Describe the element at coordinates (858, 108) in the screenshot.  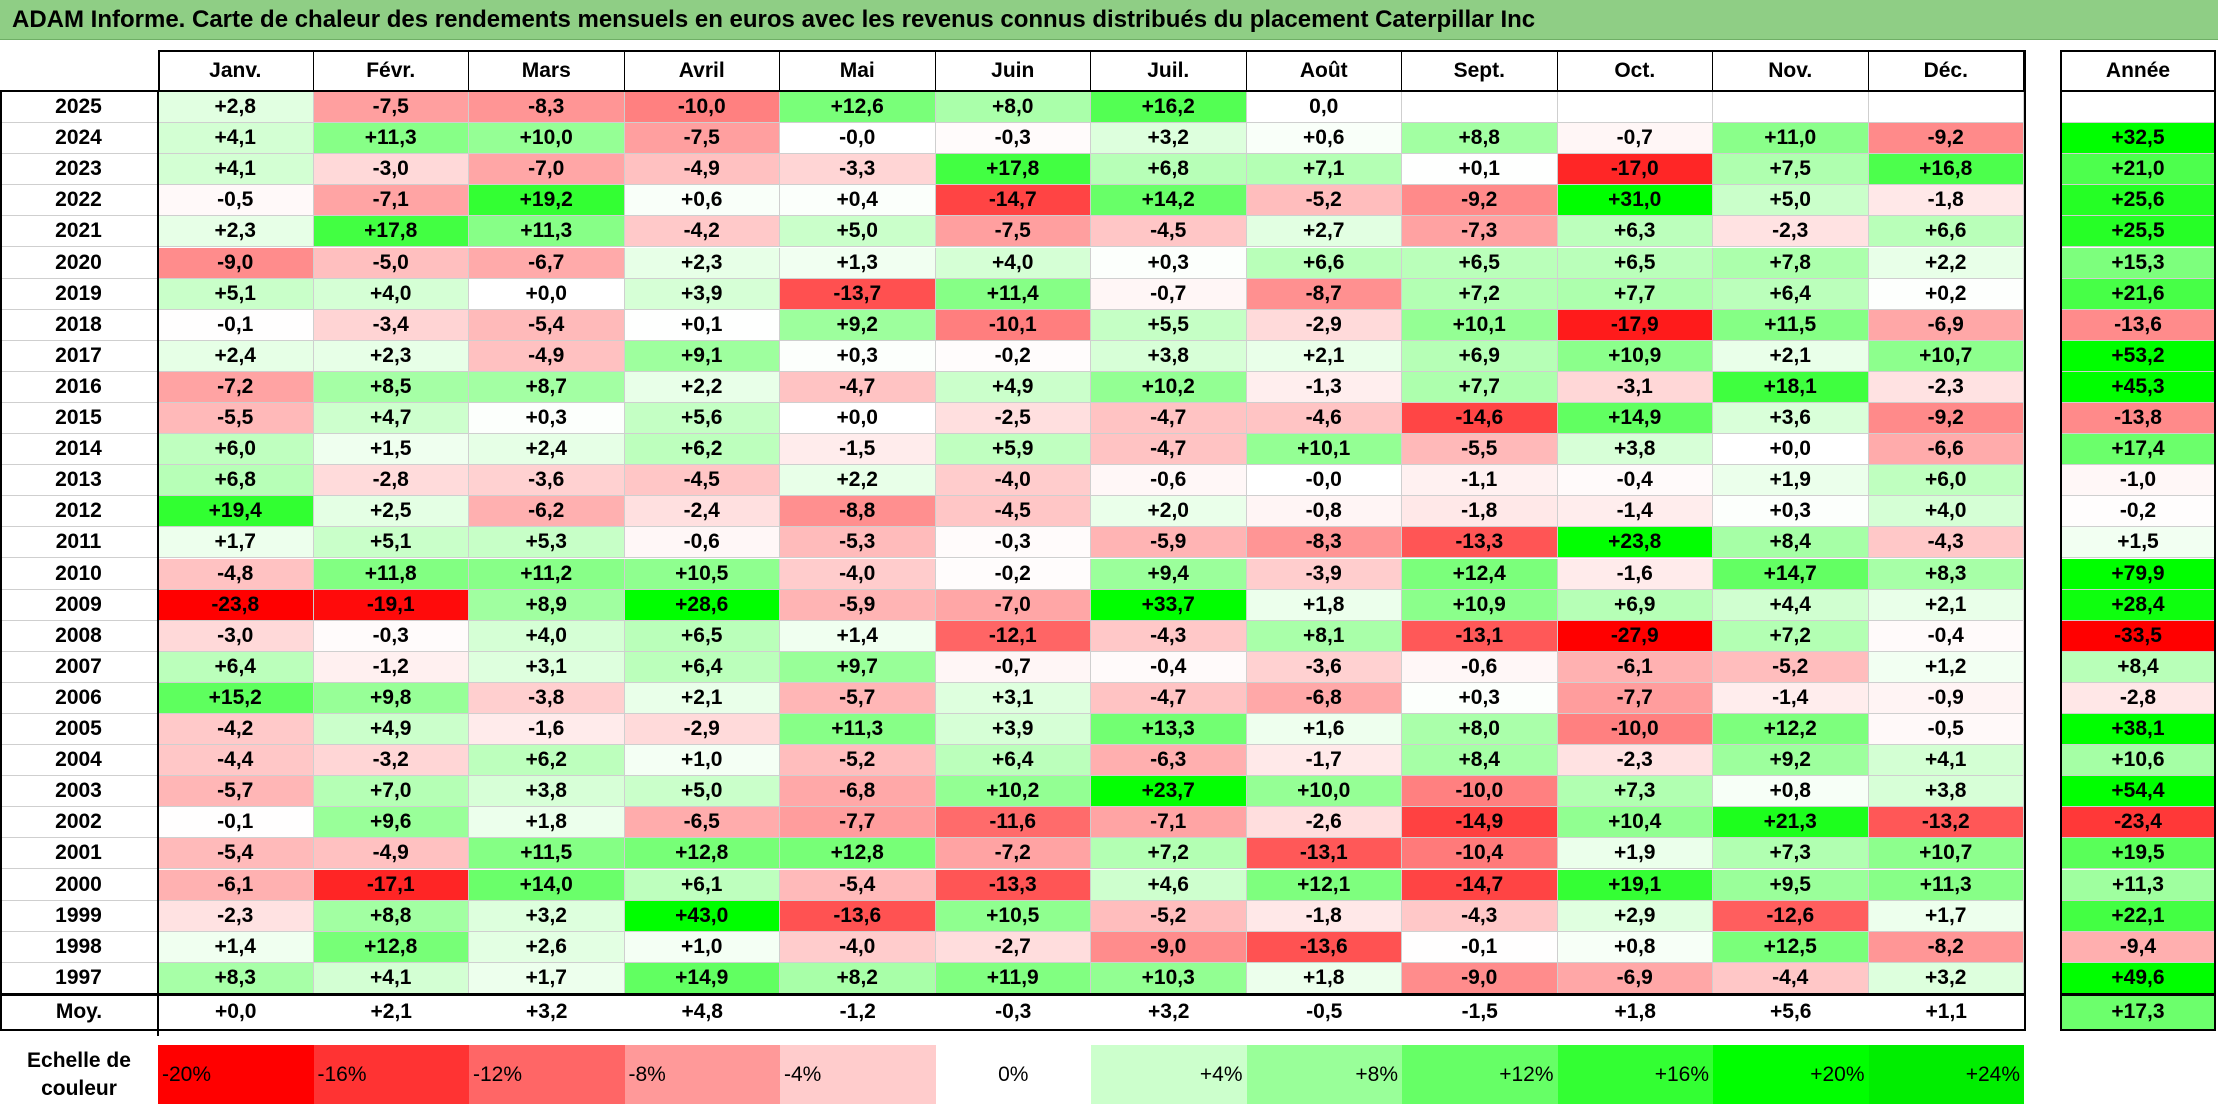
I see `heatmap-cell: +12,6` at that location.